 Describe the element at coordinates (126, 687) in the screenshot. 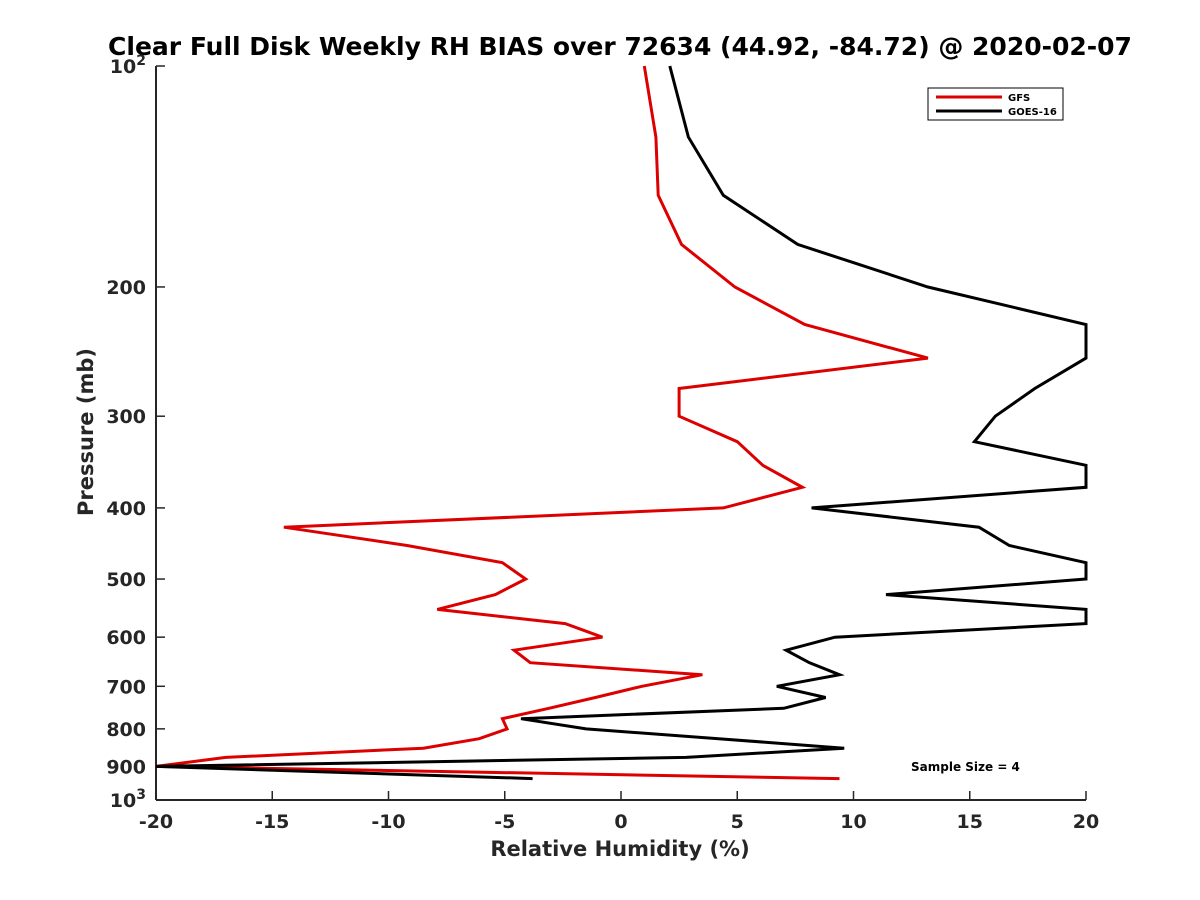

I see `y-tick-label: 700` at that location.